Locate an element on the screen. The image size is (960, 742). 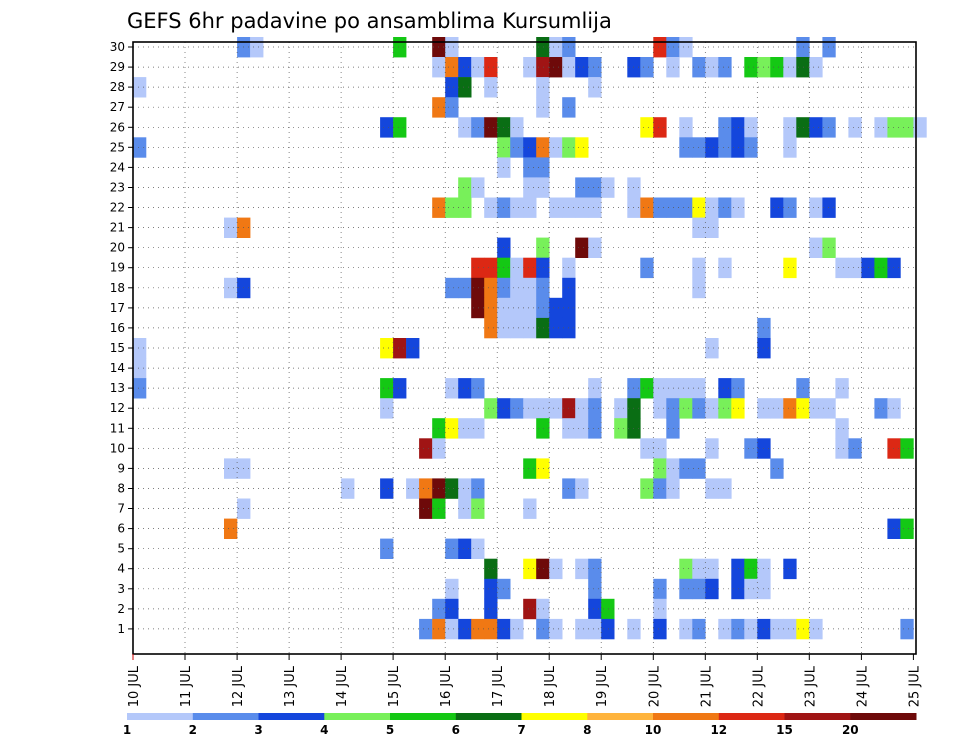
x-tick-label: 19 JUL is located at coordinates (602, 686).